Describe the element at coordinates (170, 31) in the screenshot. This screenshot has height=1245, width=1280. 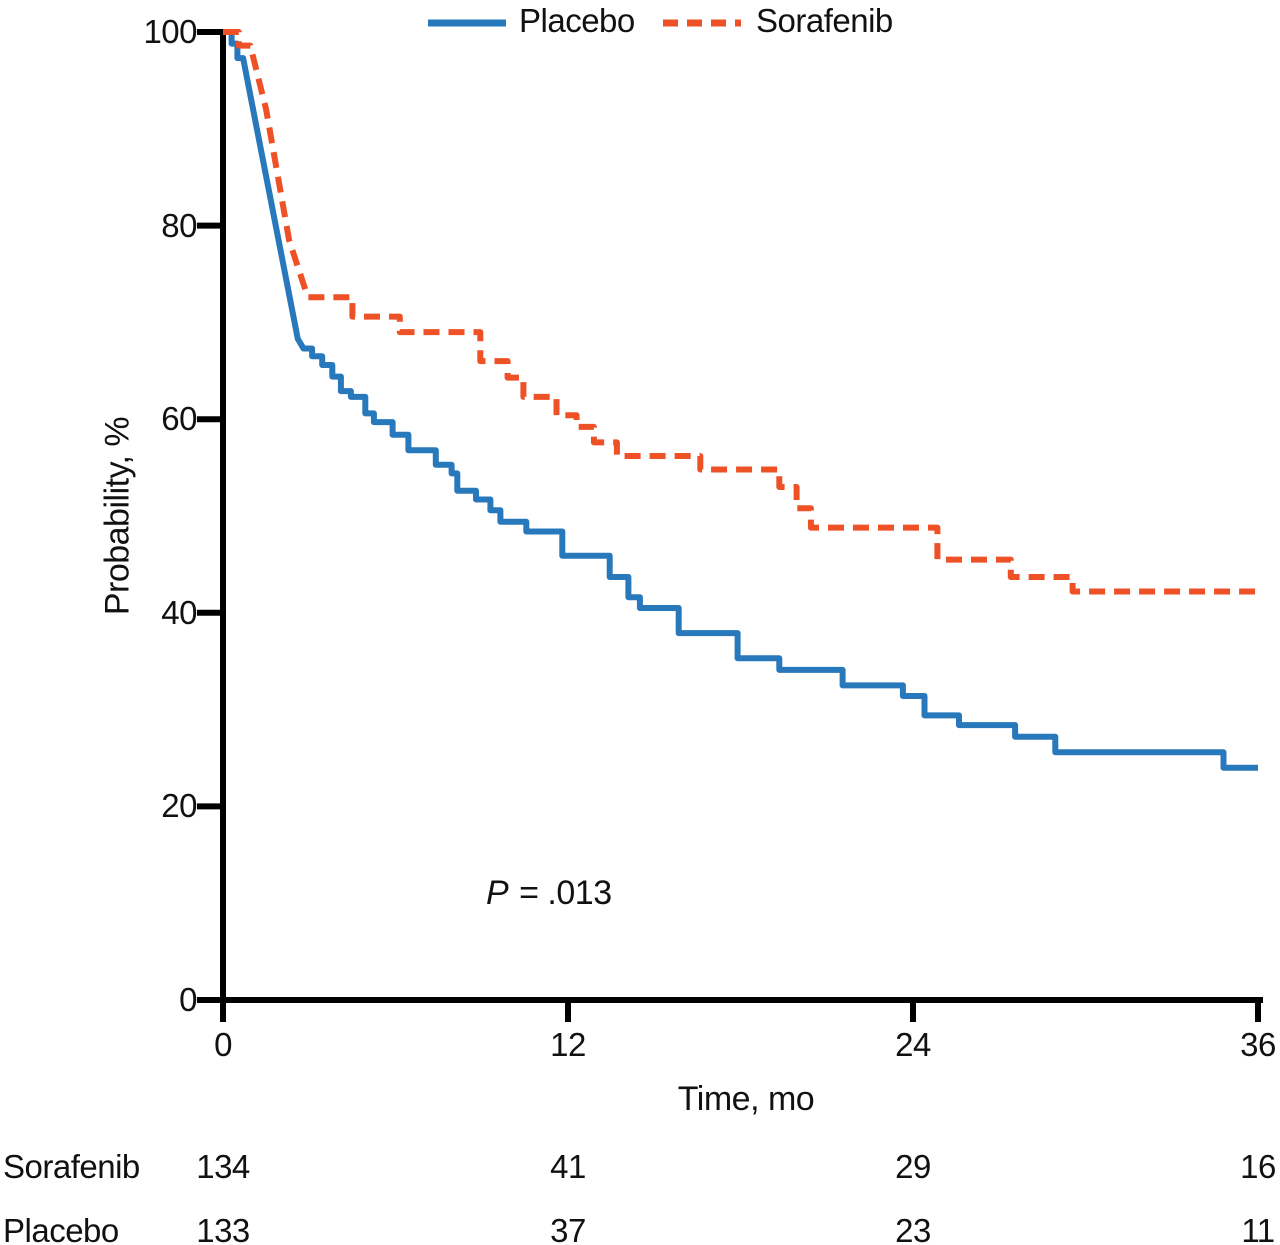
I see `y-tick-label: 100` at that location.